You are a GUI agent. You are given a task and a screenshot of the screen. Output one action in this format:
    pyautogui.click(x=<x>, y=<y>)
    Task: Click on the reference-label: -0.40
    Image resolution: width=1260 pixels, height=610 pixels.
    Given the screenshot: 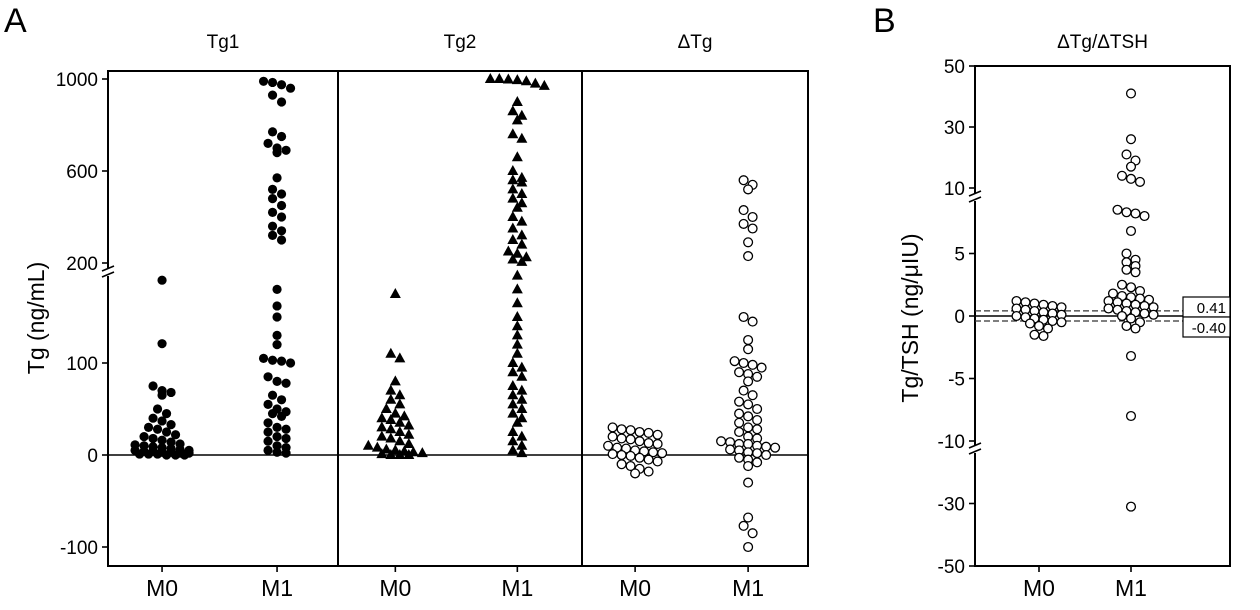 What is the action you would take?
    pyautogui.click(x=1209, y=328)
    